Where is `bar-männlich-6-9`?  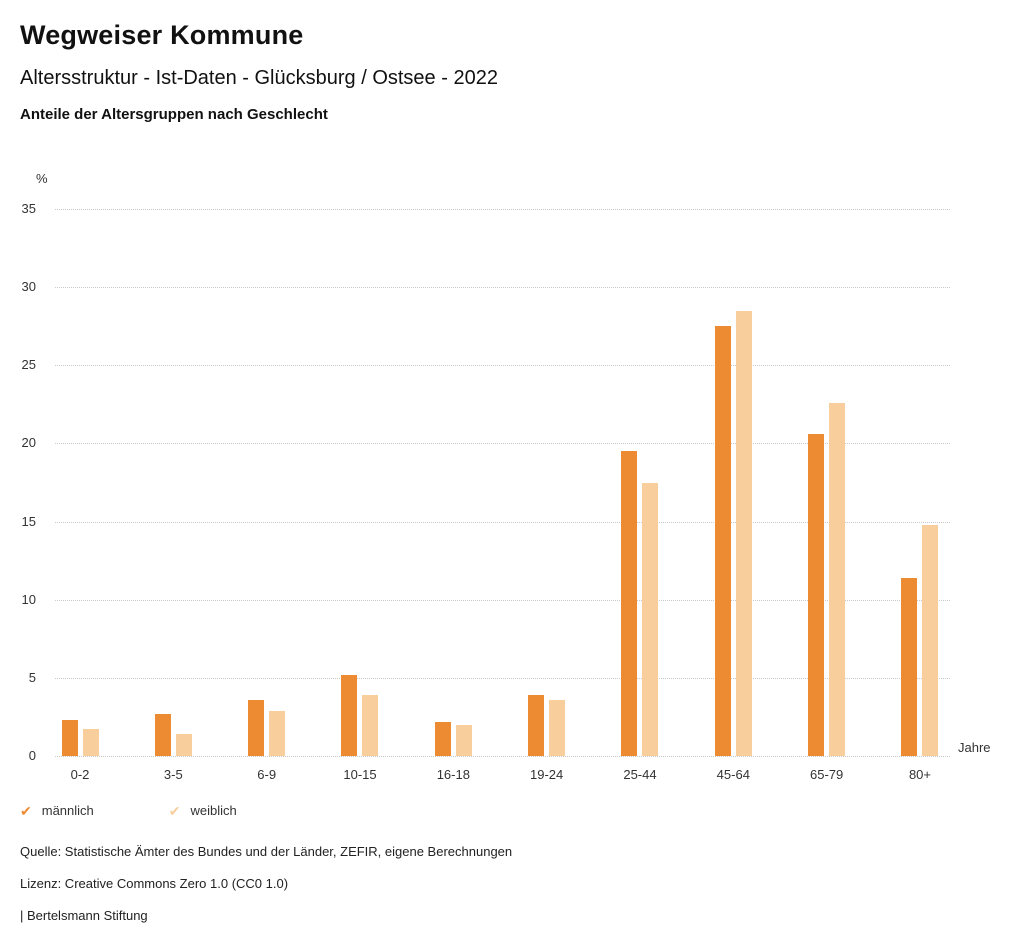
bar-männlich-6-9 is located at coordinates (256, 727).